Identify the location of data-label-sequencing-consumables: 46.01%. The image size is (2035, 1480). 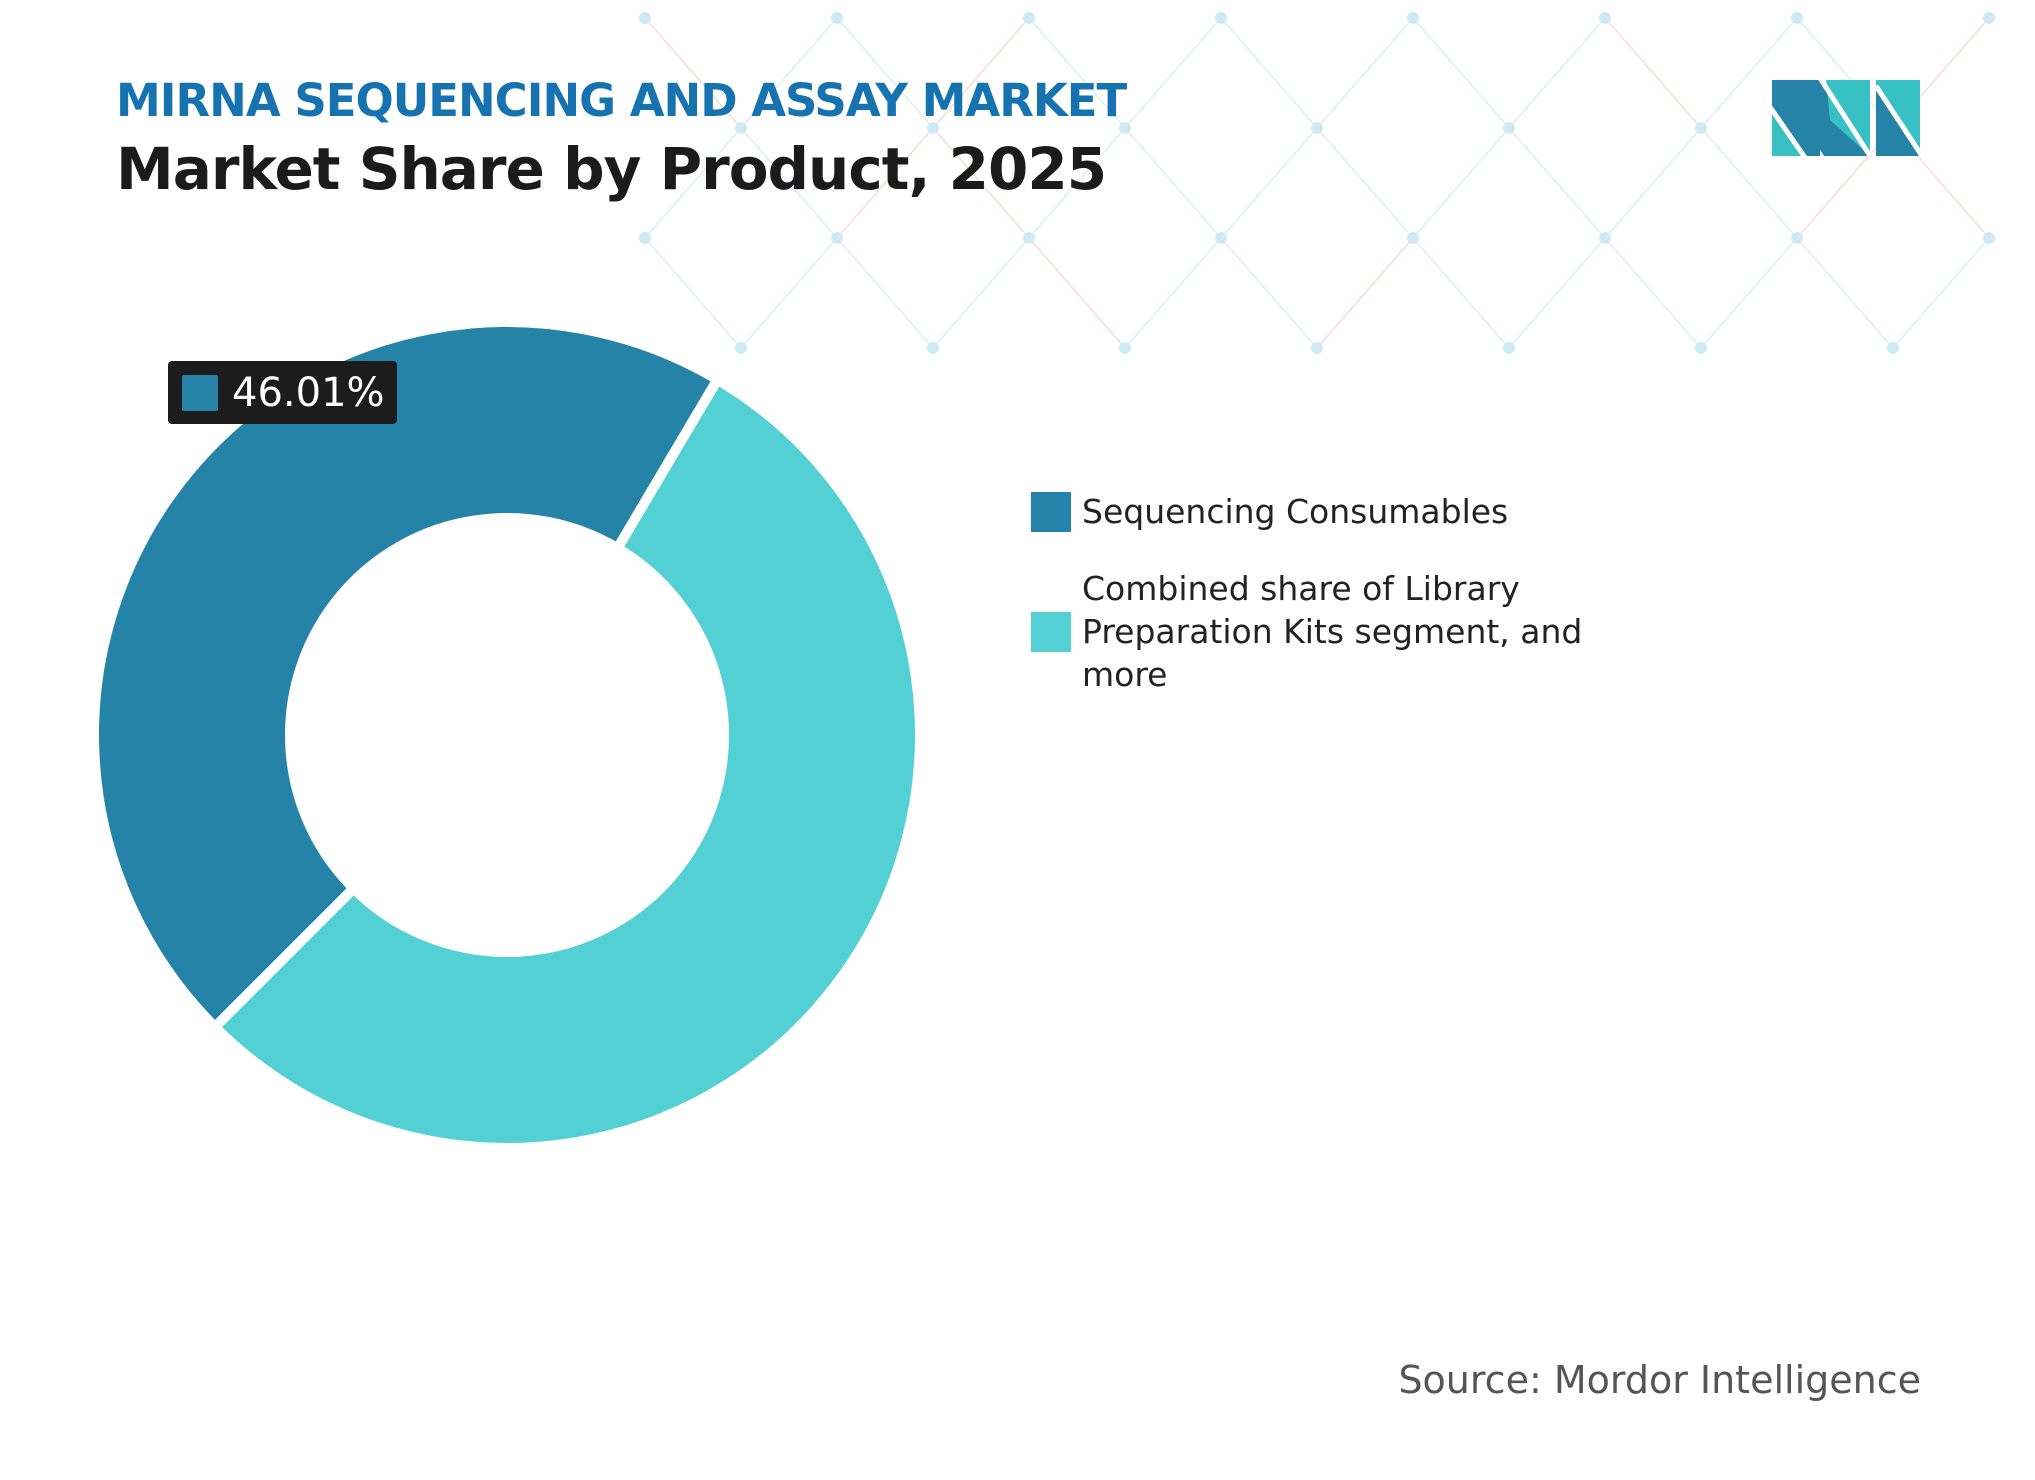
(282, 392).